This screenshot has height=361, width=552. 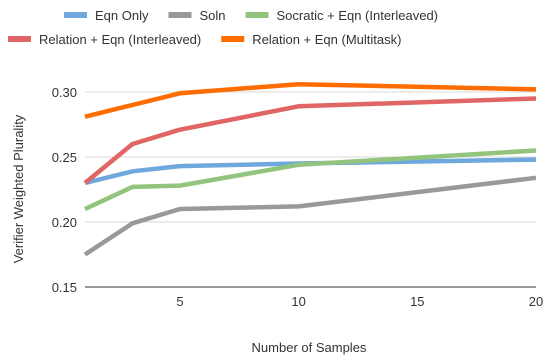 I want to click on legend-label: Relation + Eqn (Multitask), so click(x=326, y=39).